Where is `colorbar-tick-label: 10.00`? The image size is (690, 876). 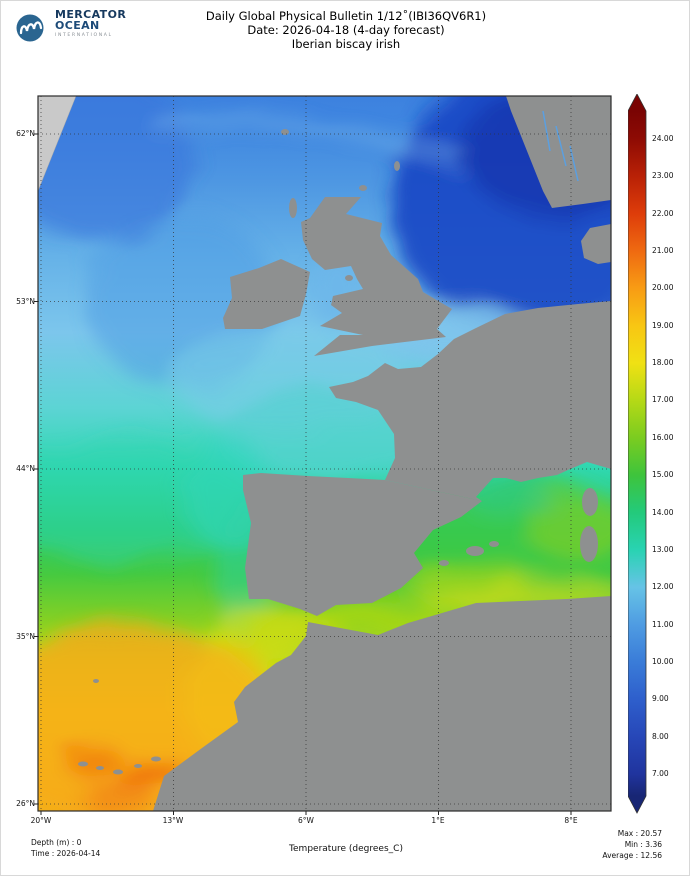 colorbar-tick-label: 10.00 is located at coordinates (663, 661).